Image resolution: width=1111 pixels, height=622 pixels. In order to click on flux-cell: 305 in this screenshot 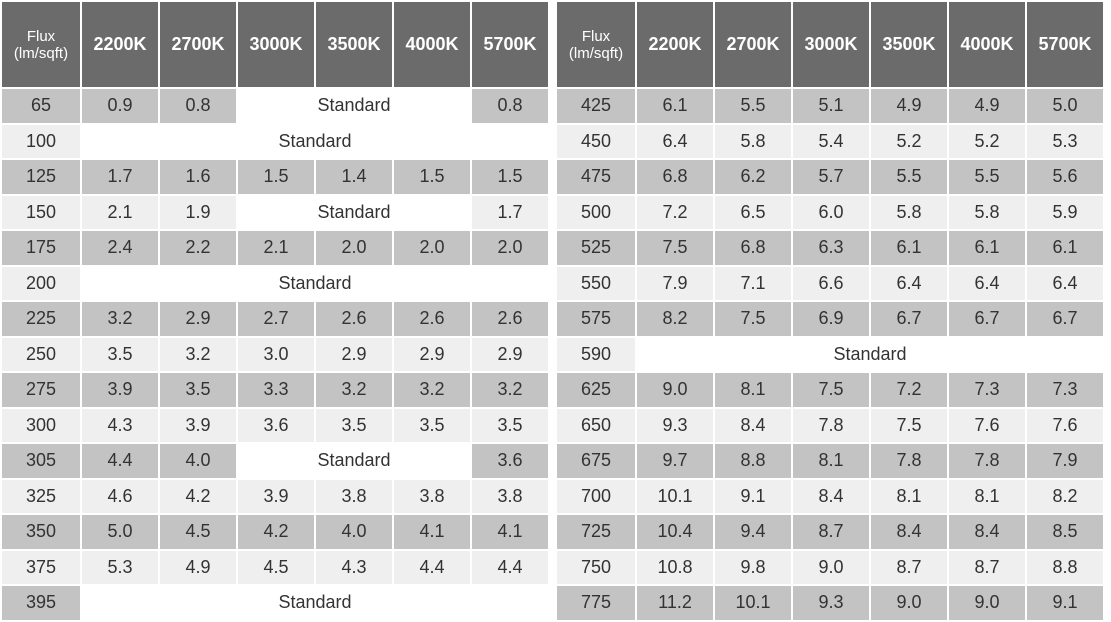, I will do `click(41, 461)`.